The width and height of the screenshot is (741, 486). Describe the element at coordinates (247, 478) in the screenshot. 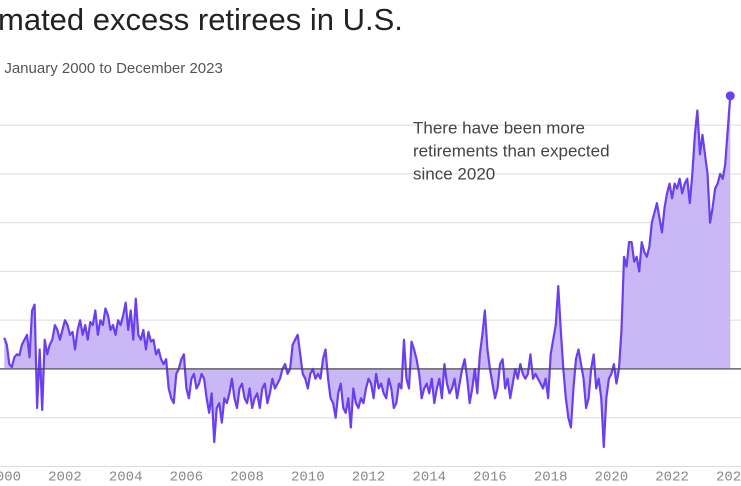

I see `x-tick-label: 2008` at that location.